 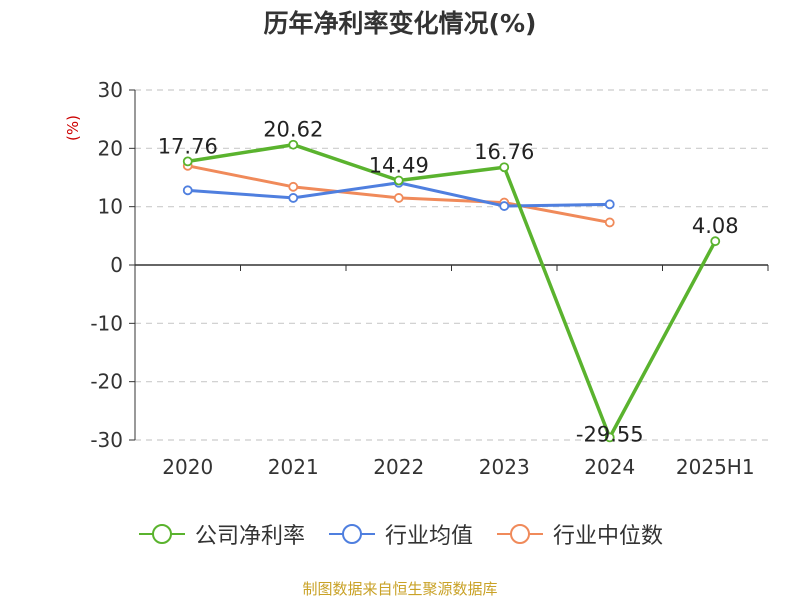 I want to click on legend-label: 行业均值, so click(x=428, y=536).